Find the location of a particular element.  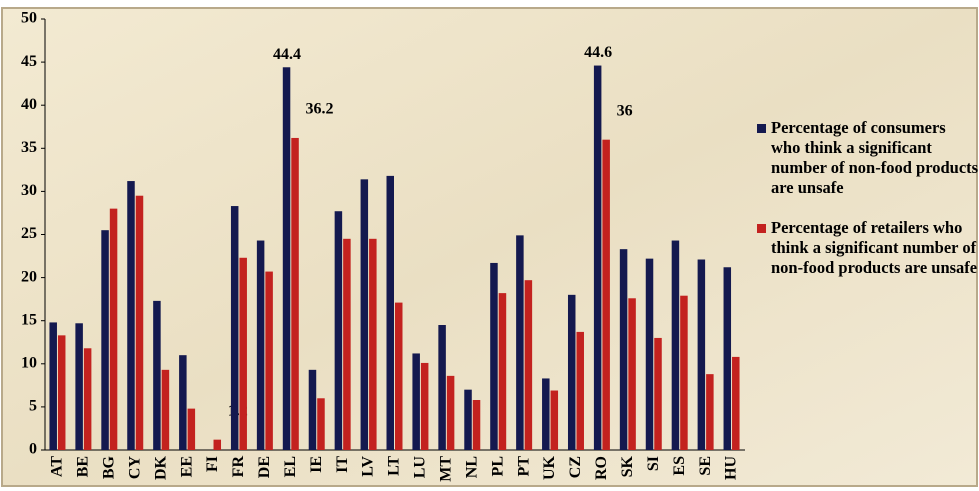

y-tick-label: 50 is located at coordinates (29, 18).